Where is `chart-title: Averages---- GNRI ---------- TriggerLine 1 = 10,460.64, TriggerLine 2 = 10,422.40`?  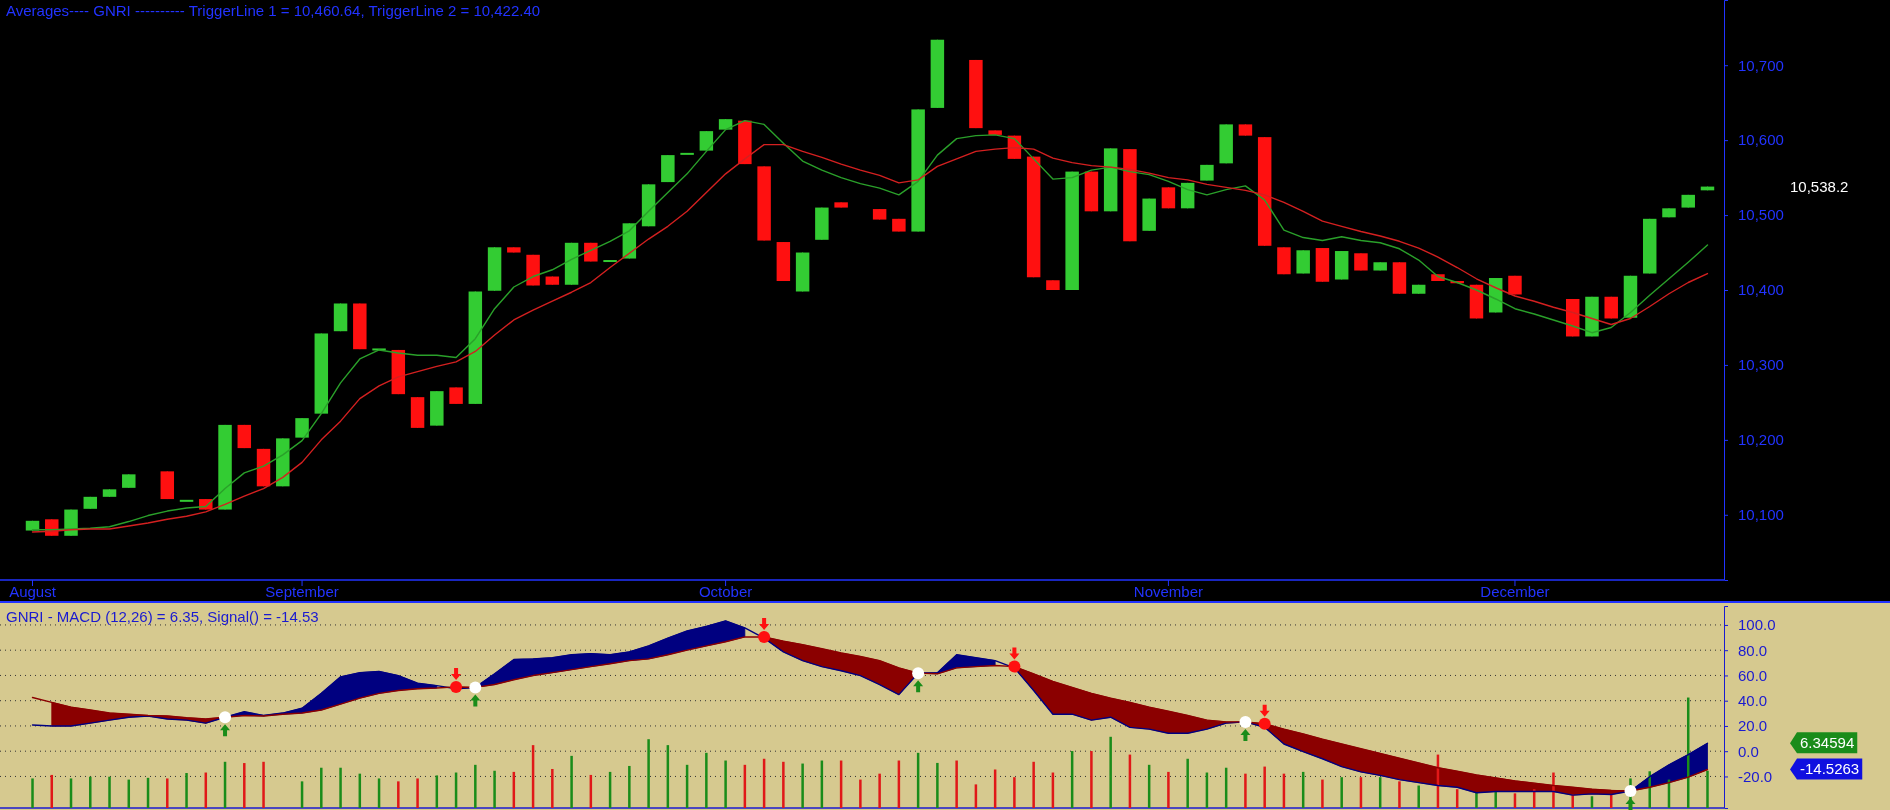 chart-title: Averages---- GNRI ---------- TriggerLine 1 = 10,460.64, TriggerLine 2 = 10,422.40 is located at coordinates (273, 10).